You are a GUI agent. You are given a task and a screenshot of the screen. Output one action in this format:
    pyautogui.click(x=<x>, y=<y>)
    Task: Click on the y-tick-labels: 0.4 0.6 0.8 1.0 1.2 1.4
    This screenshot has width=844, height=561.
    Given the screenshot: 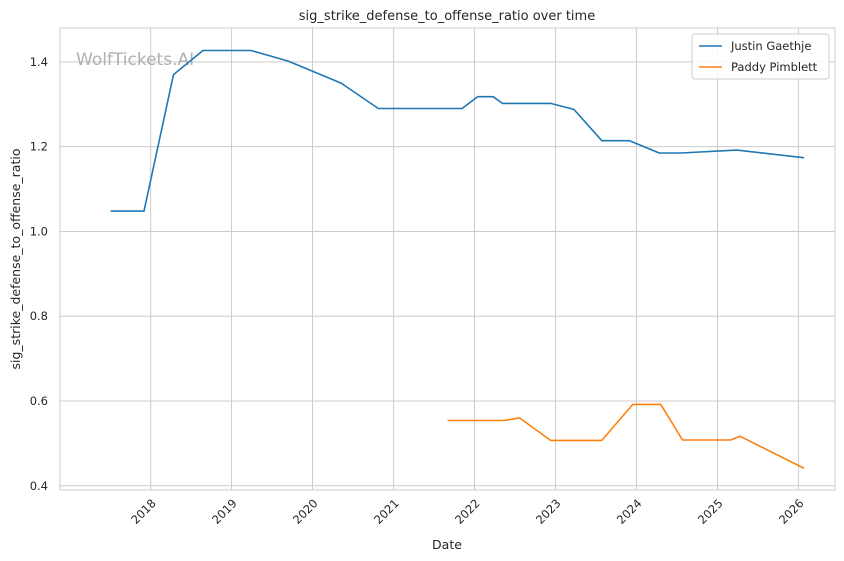 What is the action you would take?
    pyautogui.click(x=39, y=274)
    